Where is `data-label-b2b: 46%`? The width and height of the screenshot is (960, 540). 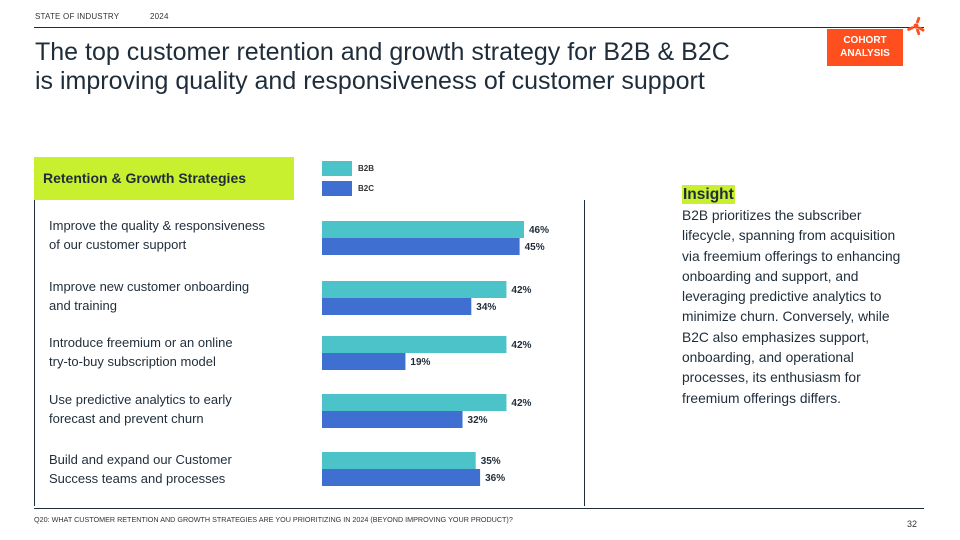 data-label-b2b: 46% is located at coordinates (539, 230).